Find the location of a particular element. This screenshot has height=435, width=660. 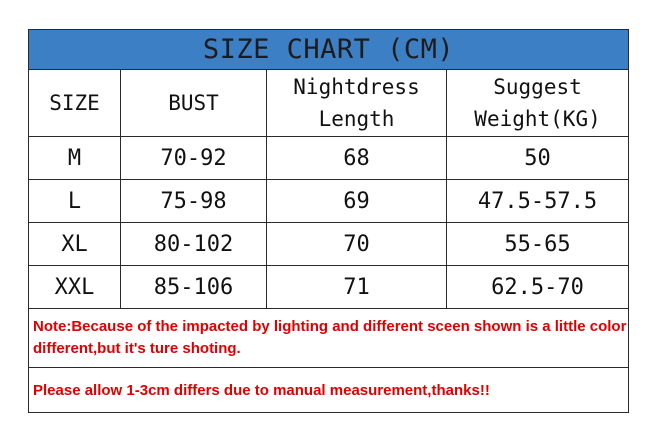

size-cell: L is located at coordinates (74, 201).